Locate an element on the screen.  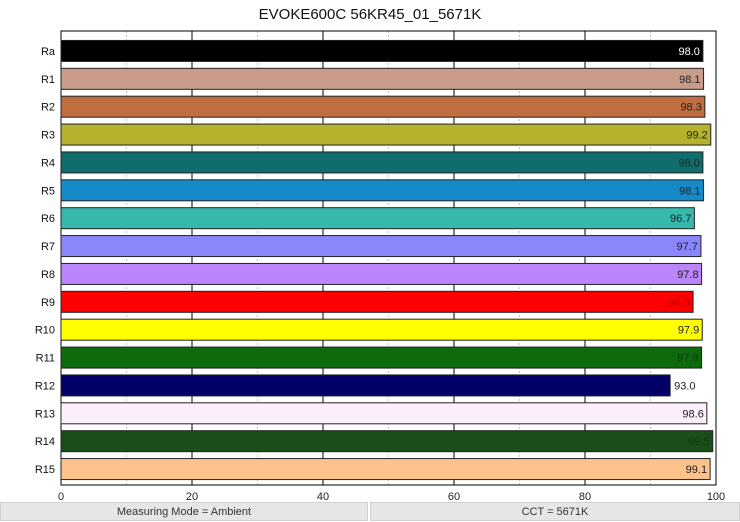
bar-R13 is located at coordinates (384, 413).